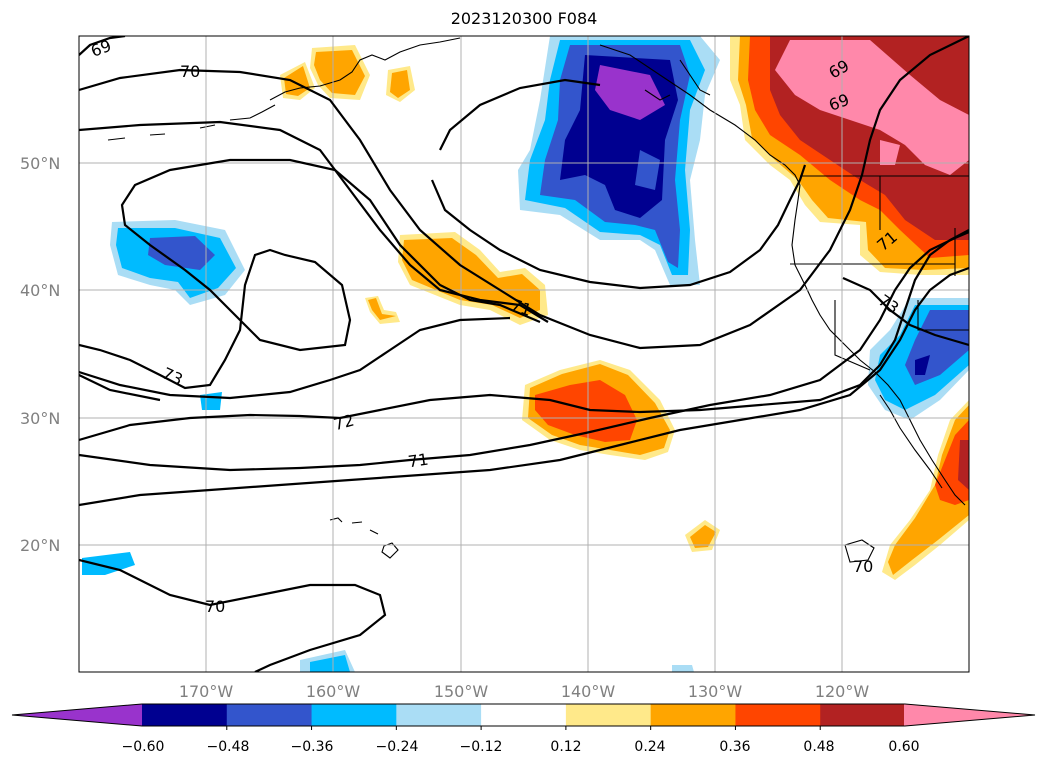  I want to click on colorbar-tick: −0.12, so click(481, 747).